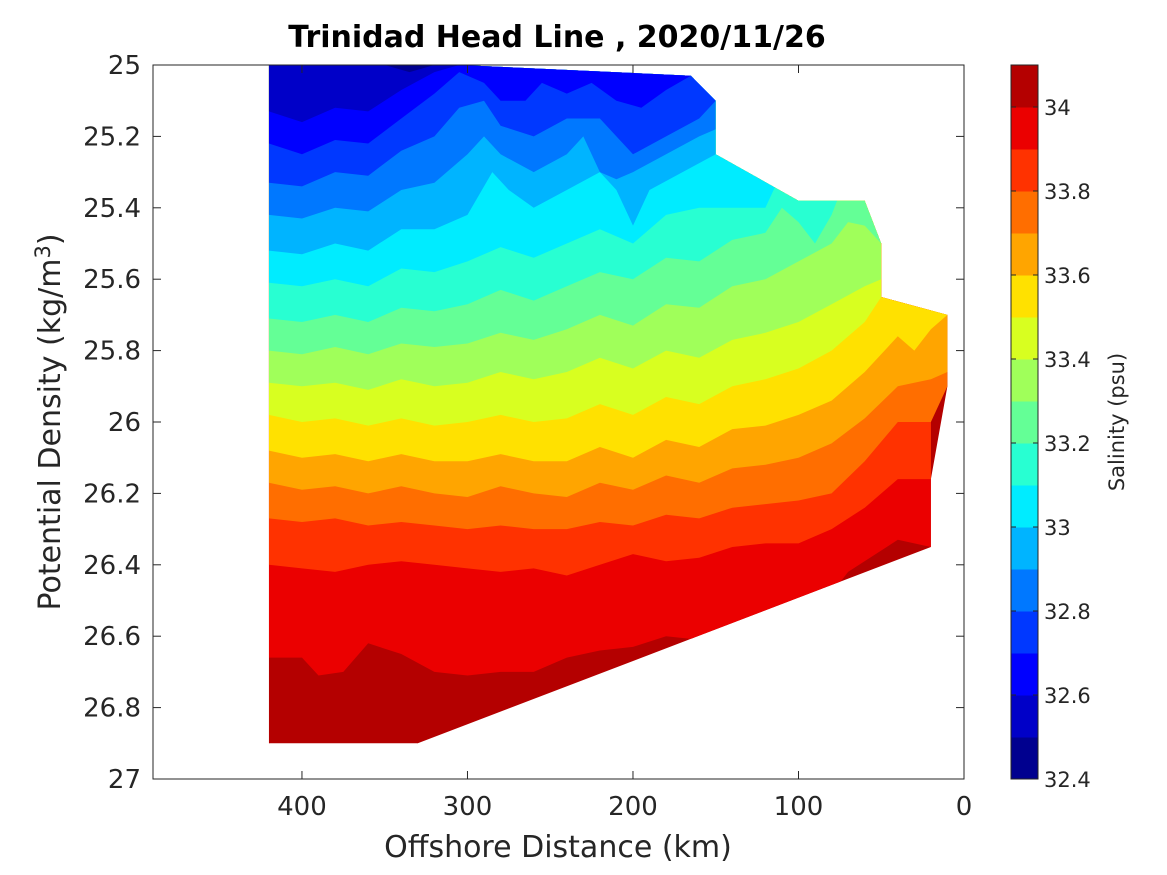 The image size is (1167, 875). I want to click on colorbar-tick-label: 33.6, so click(1067, 276).